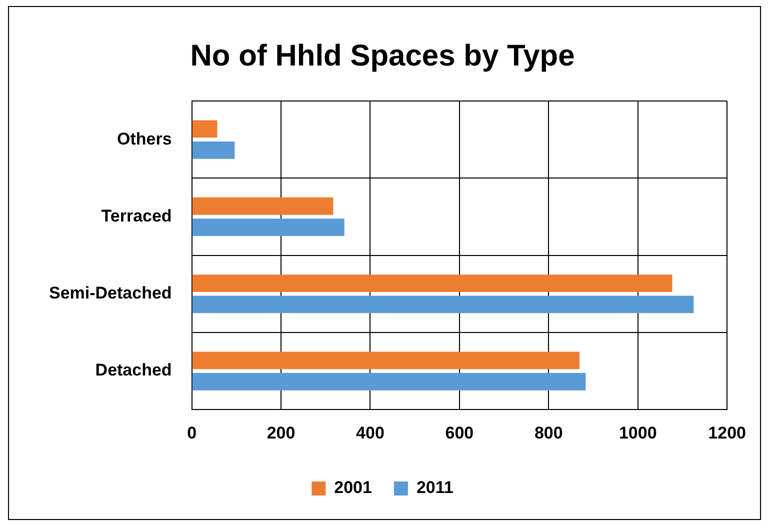  I want to click on y-tick-label: Detached, so click(133, 370).